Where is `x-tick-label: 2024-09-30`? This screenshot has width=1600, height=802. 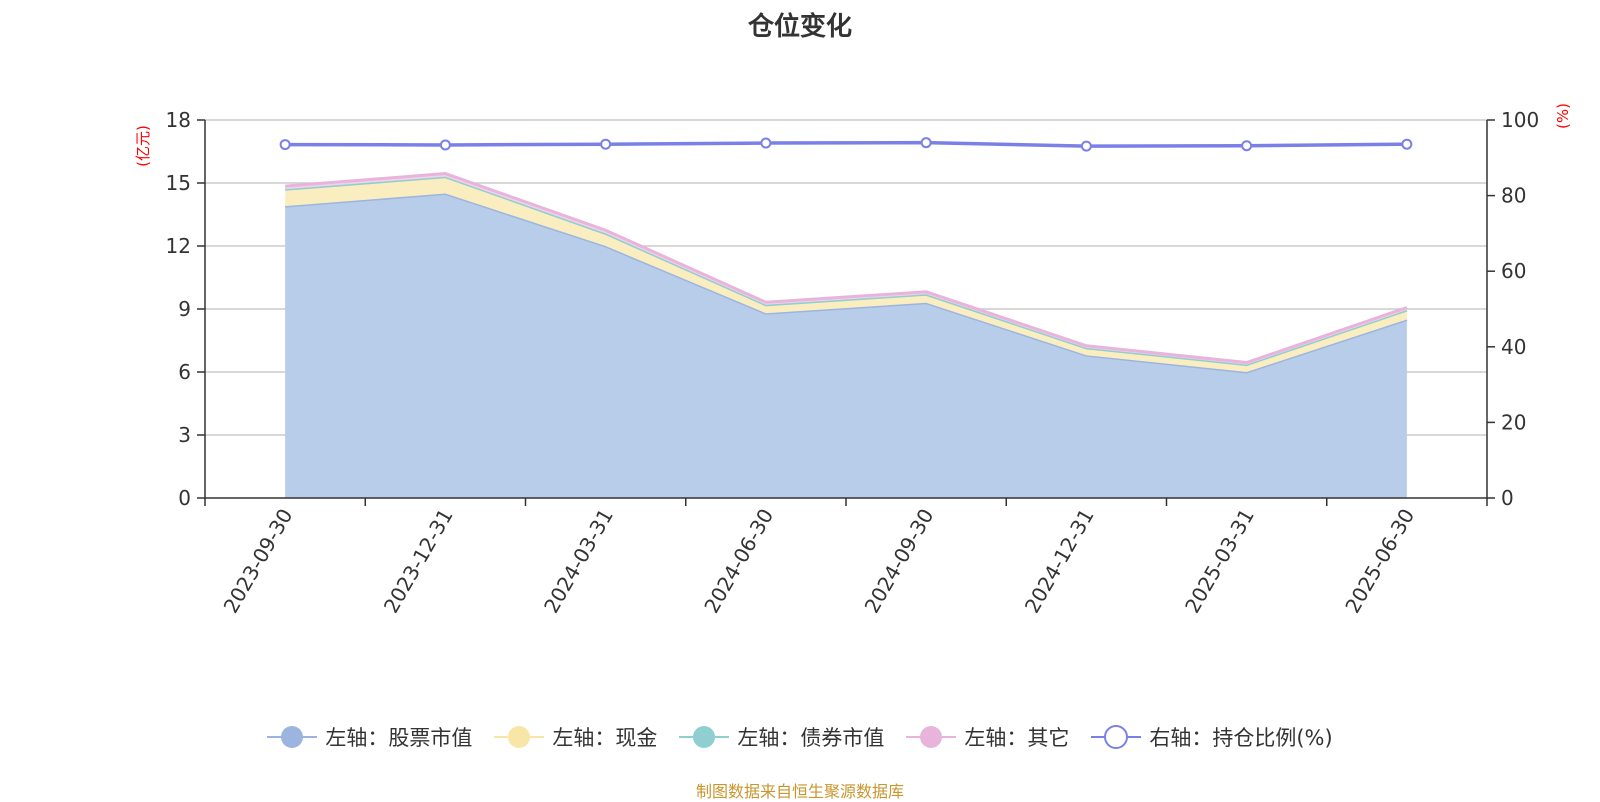 x-tick-label: 2024-09-30 is located at coordinates (899, 561).